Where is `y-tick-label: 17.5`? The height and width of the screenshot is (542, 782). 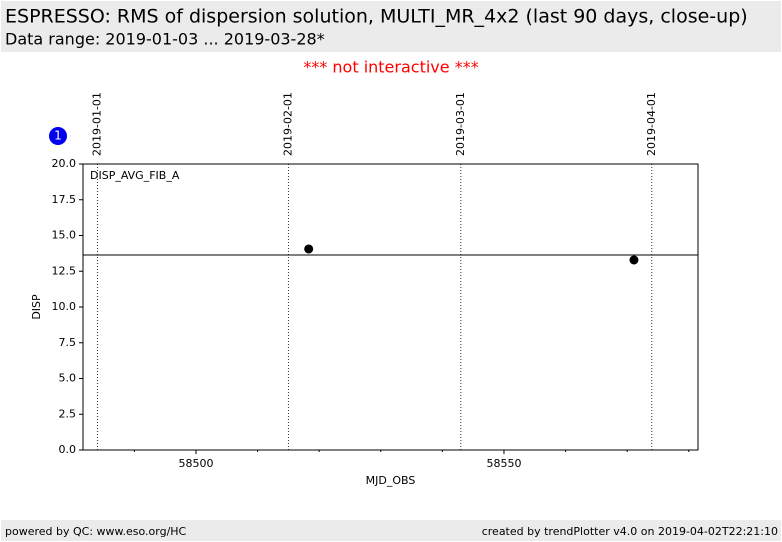
y-tick-label: 17.5 is located at coordinates (64, 199).